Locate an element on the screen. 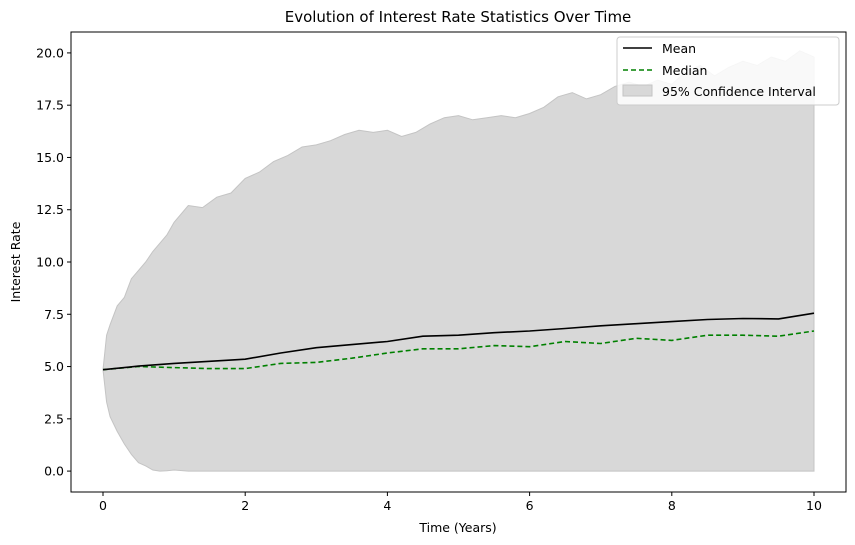 This screenshot has height=545, width=855. legend-band-swatch is located at coordinates (637, 90).